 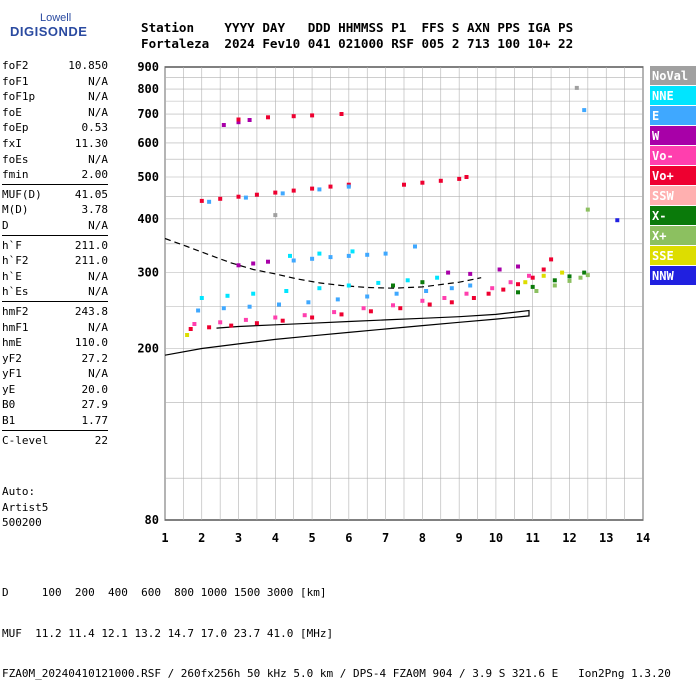 I want to click on virtual-height-trace, so click(x=323, y=263).